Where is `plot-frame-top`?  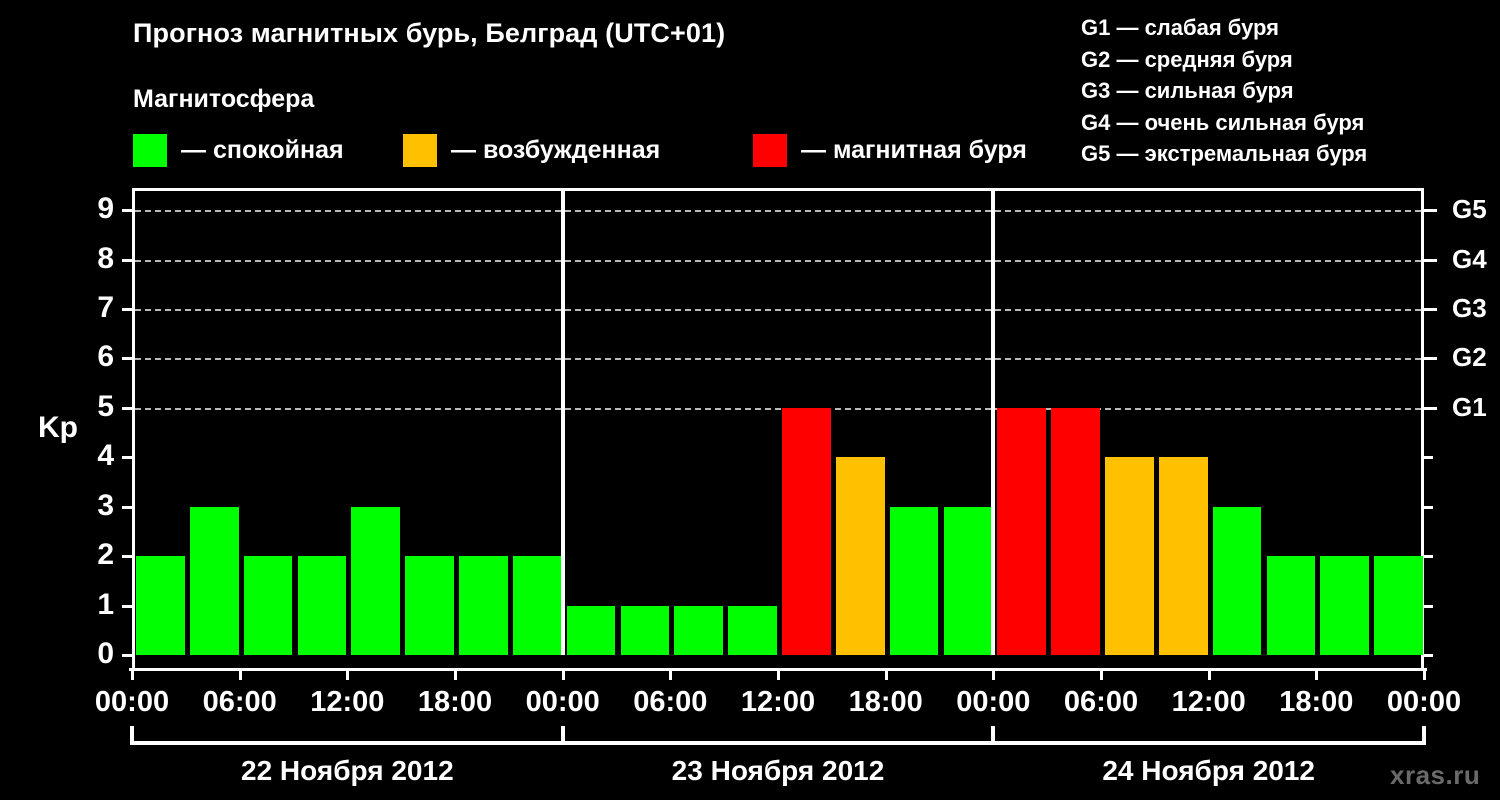
plot-frame-top is located at coordinates (778, 189).